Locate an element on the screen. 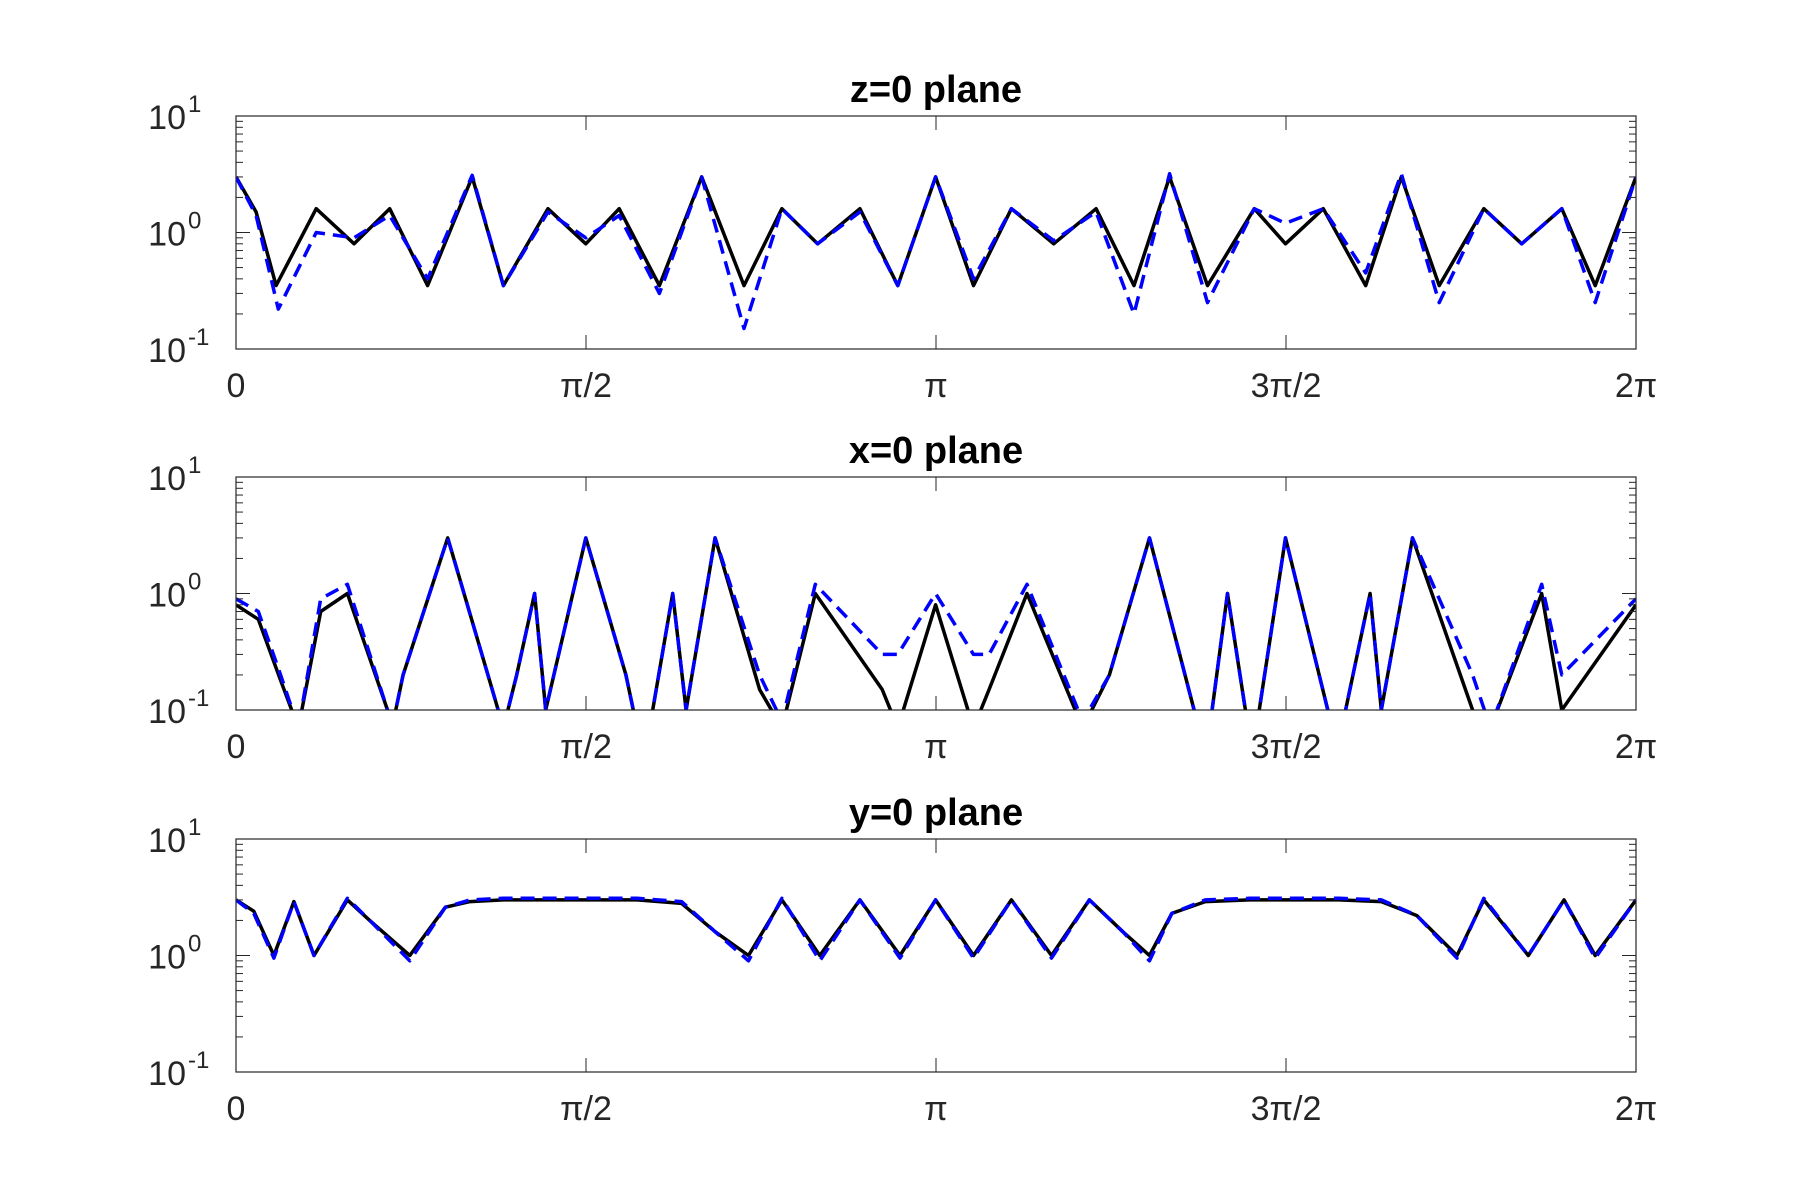 This screenshot has width=1800, height=1200. panel-title: x=0 plane is located at coordinates (936, 451).